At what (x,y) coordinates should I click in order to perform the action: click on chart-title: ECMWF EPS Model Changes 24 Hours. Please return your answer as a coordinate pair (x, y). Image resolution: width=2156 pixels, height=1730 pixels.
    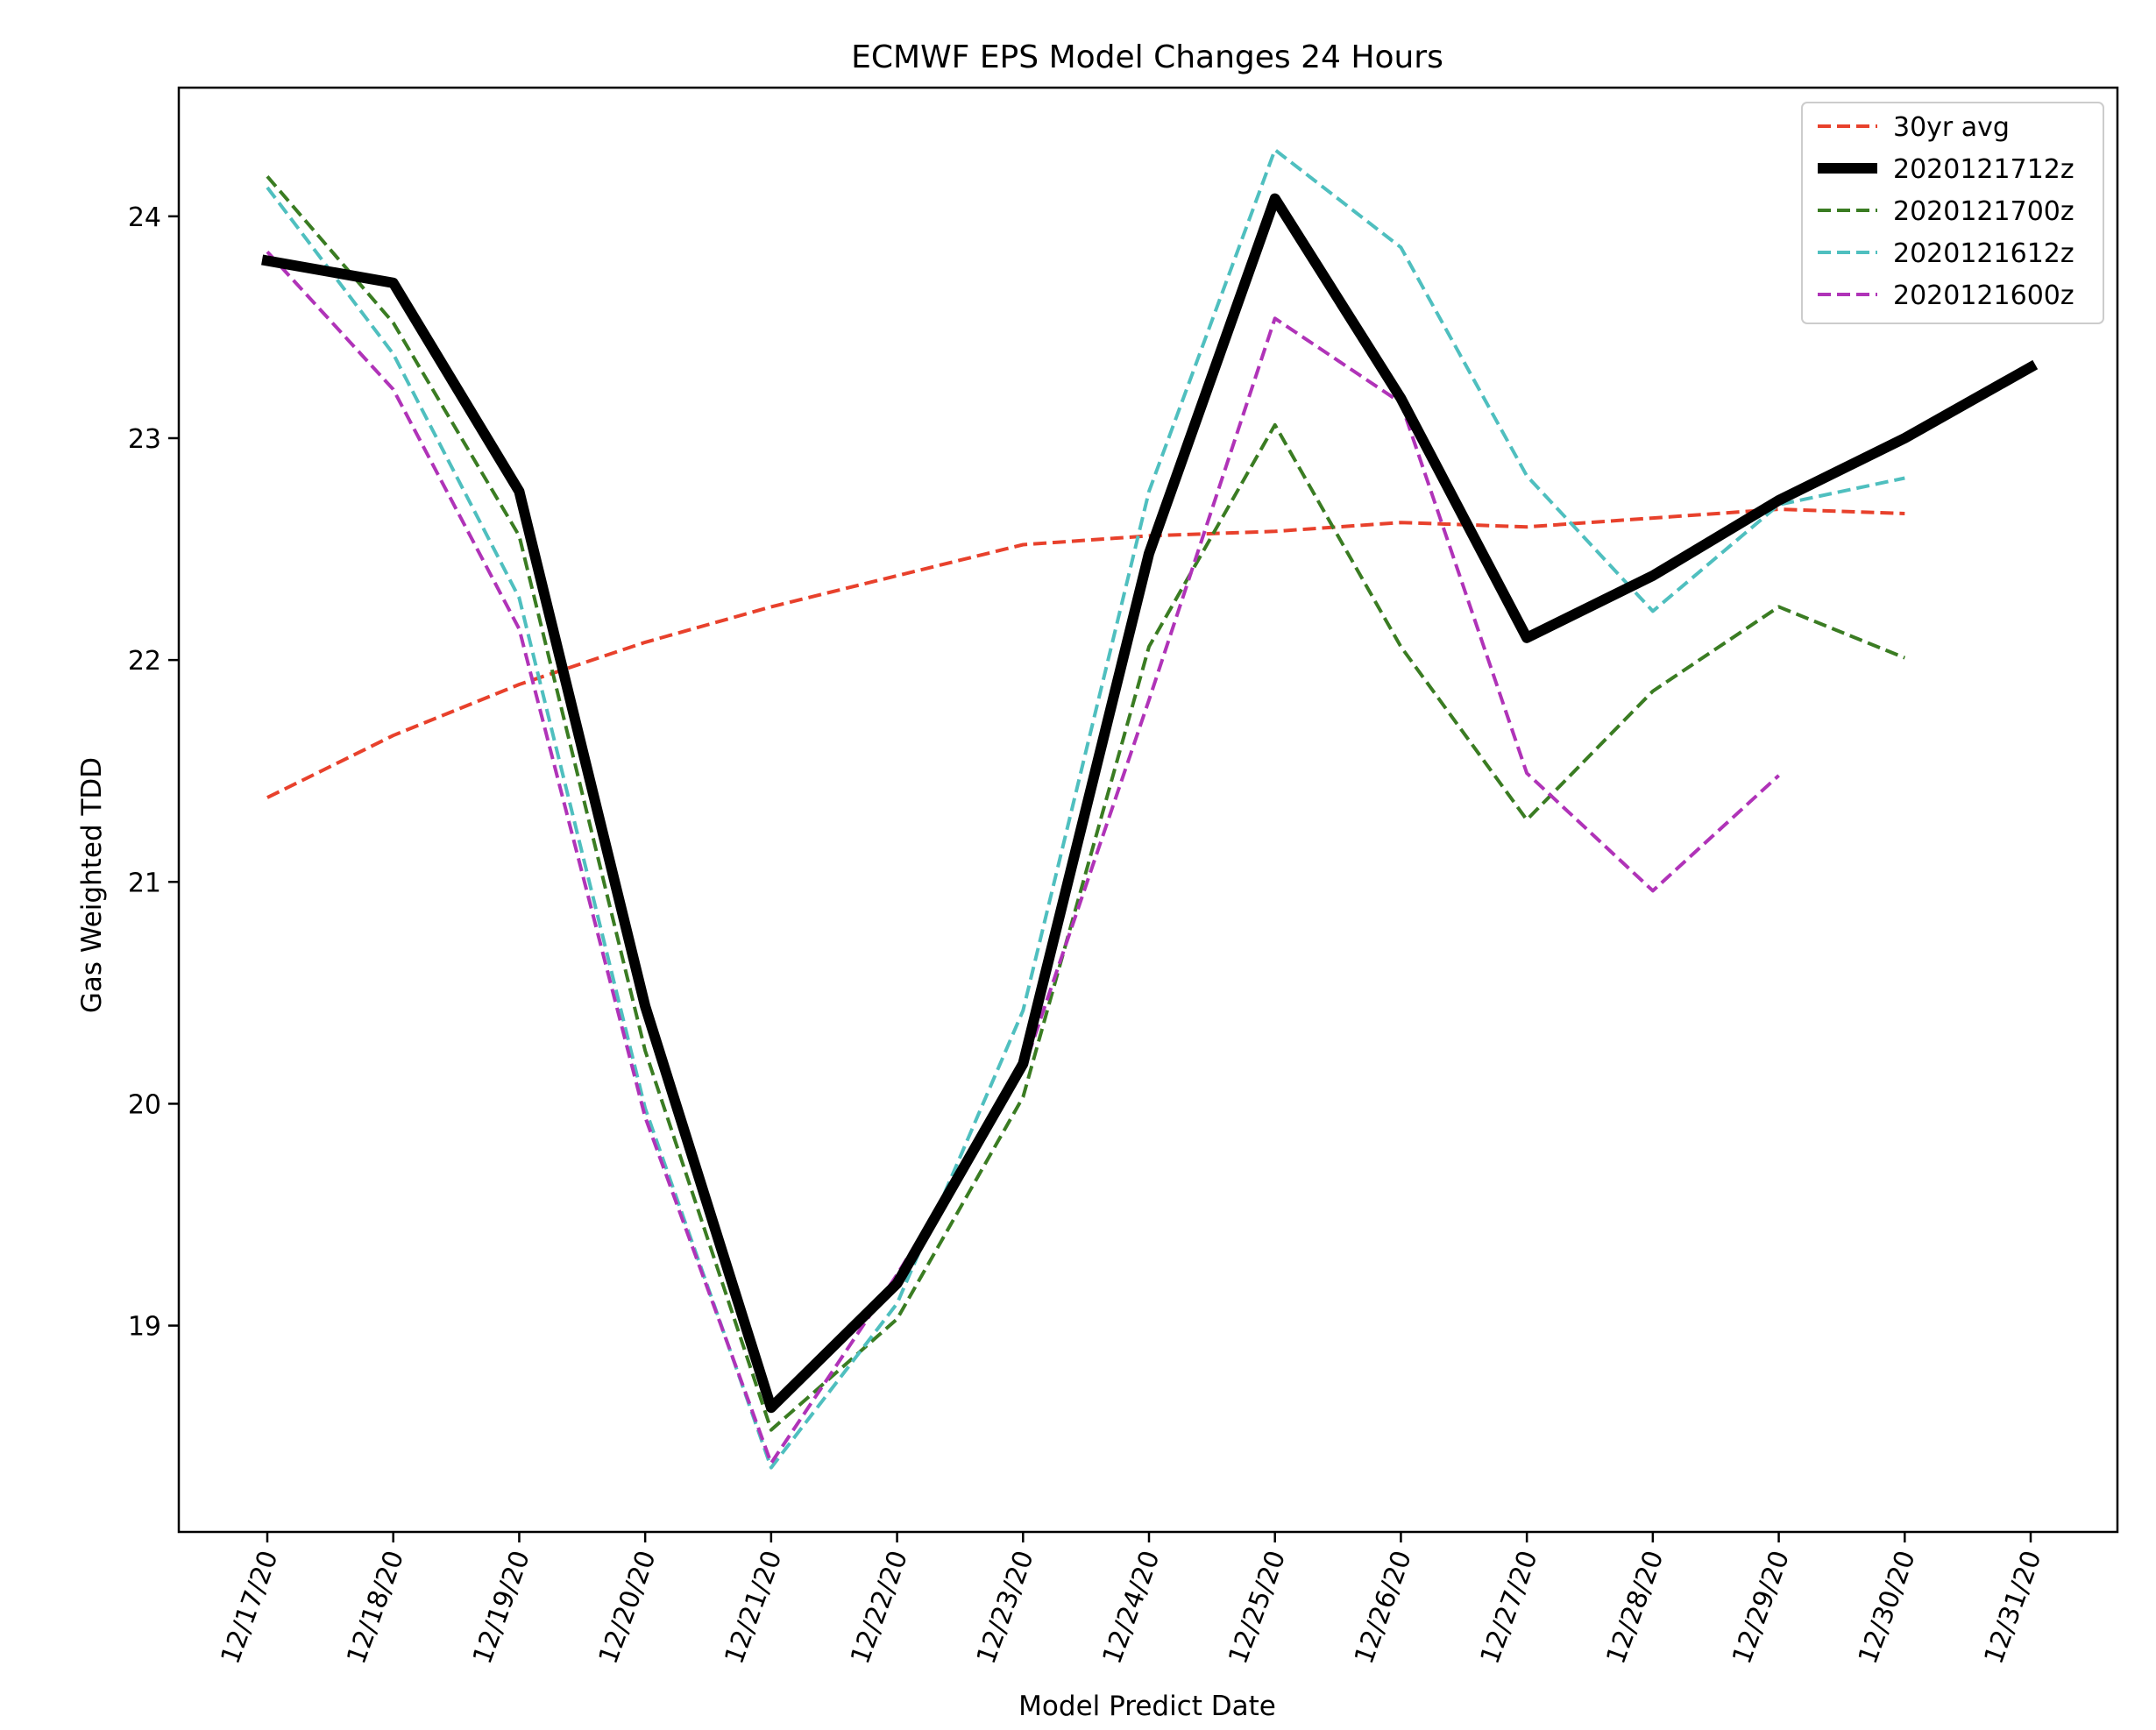
    Looking at the image, I should click on (1147, 57).